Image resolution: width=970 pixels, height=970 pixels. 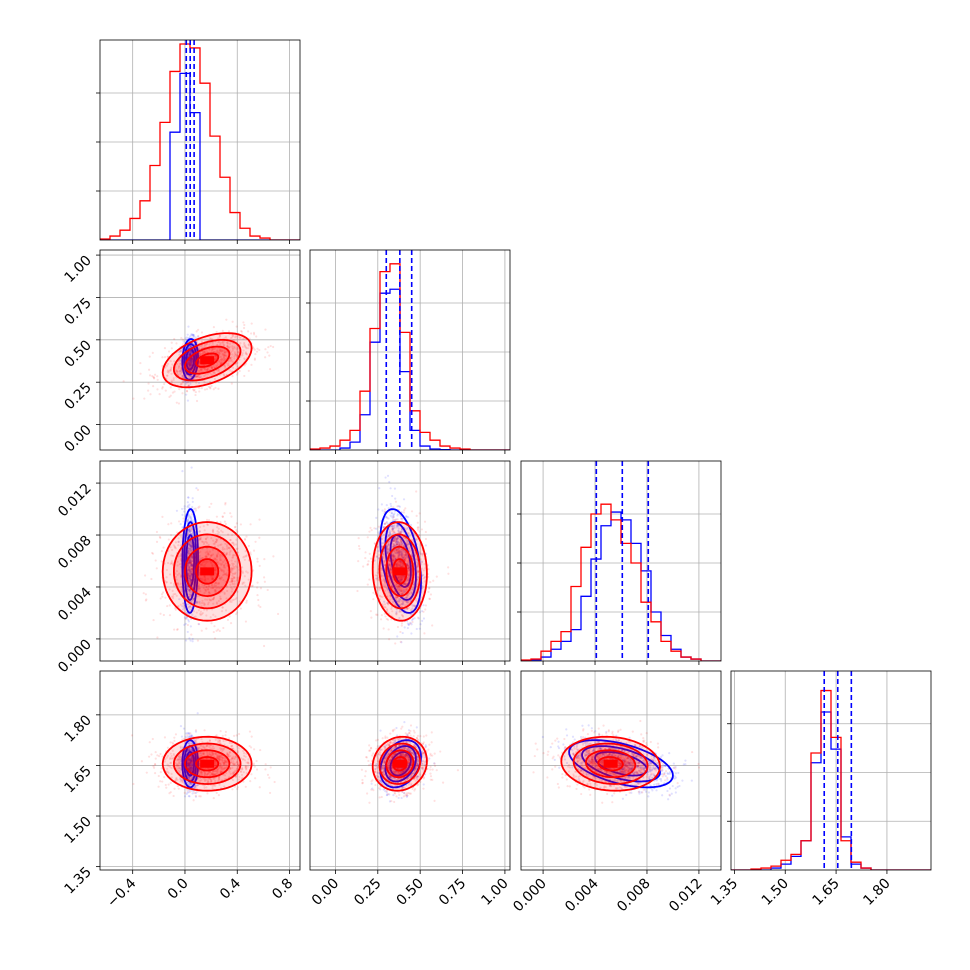 I want to click on scatter-panel-1-2-content, so click(x=410, y=561).